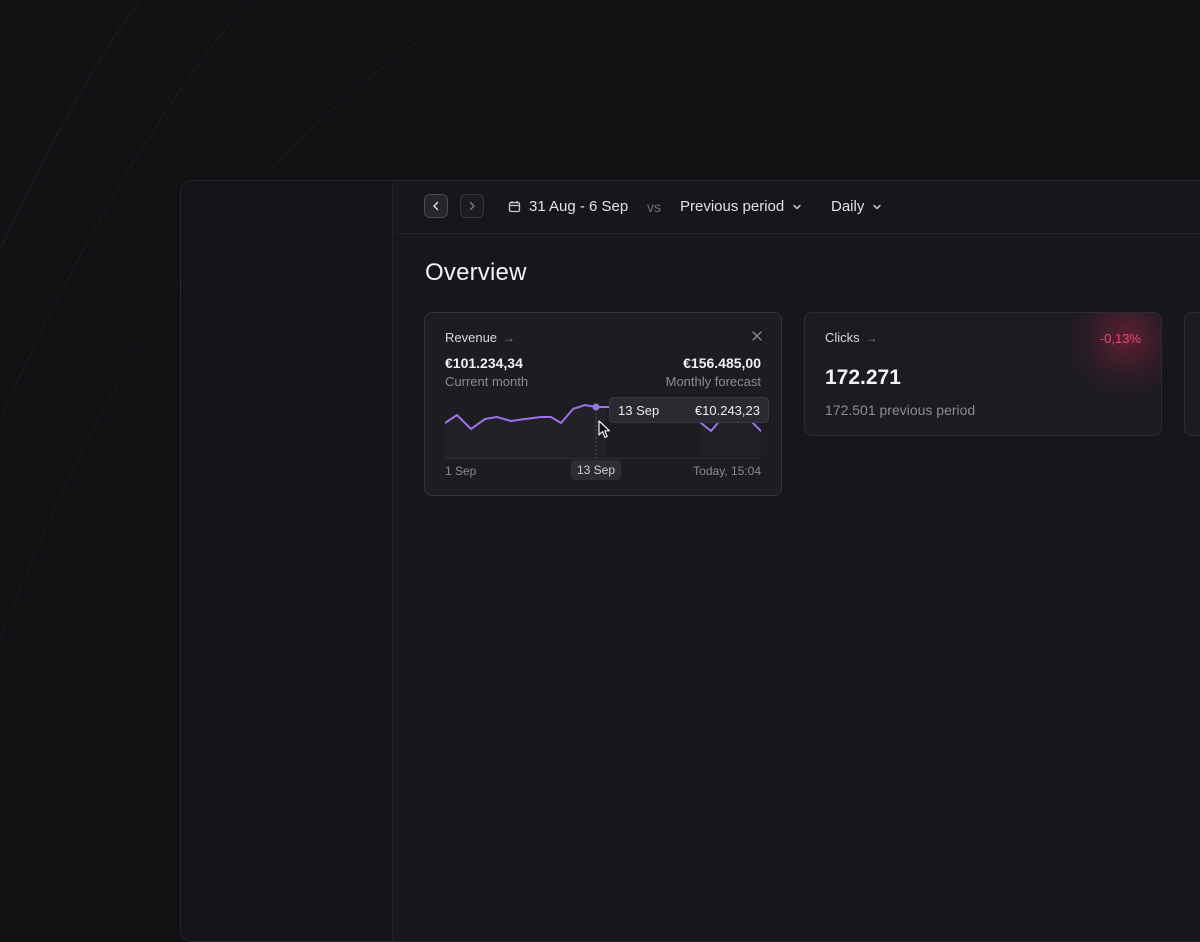 The image size is (1200, 942). What do you see at coordinates (654, 207) in the screenshot?
I see `vs-label: vs` at bounding box center [654, 207].